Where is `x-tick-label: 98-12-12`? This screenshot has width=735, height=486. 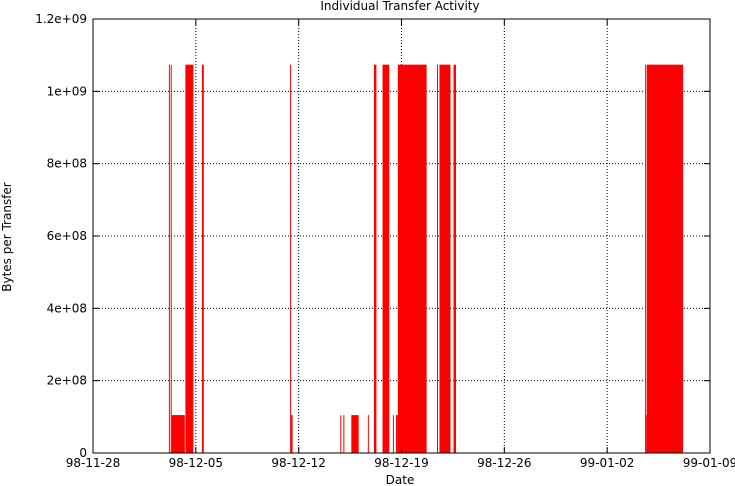
x-tick-label: 98-12-12 is located at coordinates (298, 463).